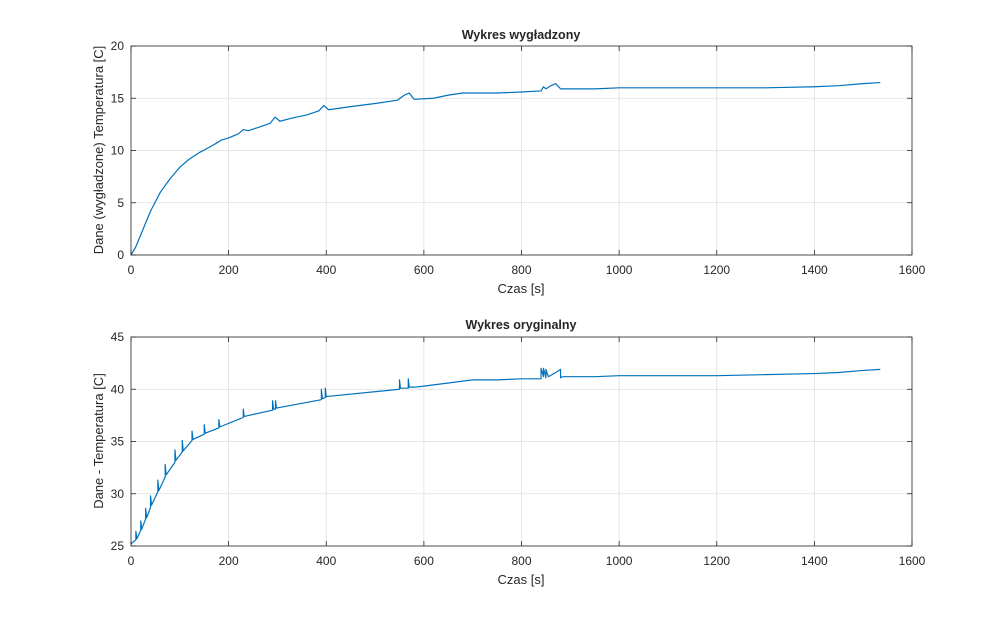  Describe the element at coordinates (619, 561) in the screenshot. I see `original-x-tick-label: 1000` at that location.